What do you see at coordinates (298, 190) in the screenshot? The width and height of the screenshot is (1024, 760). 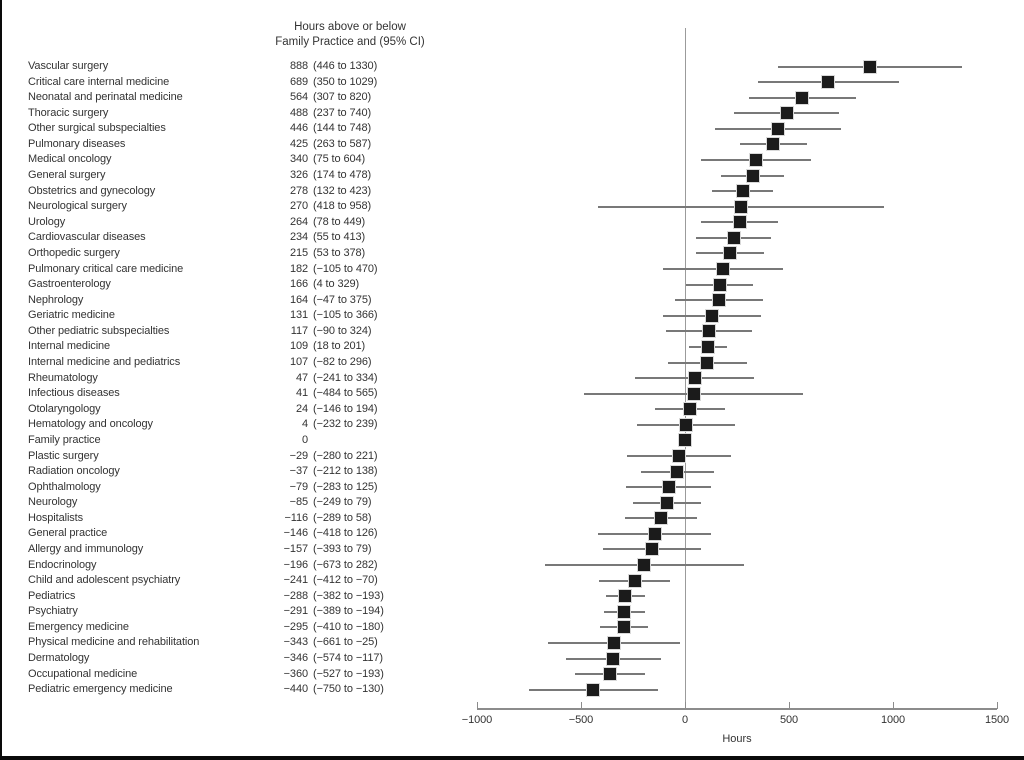 I see `estimate-value: 278` at bounding box center [298, 190].